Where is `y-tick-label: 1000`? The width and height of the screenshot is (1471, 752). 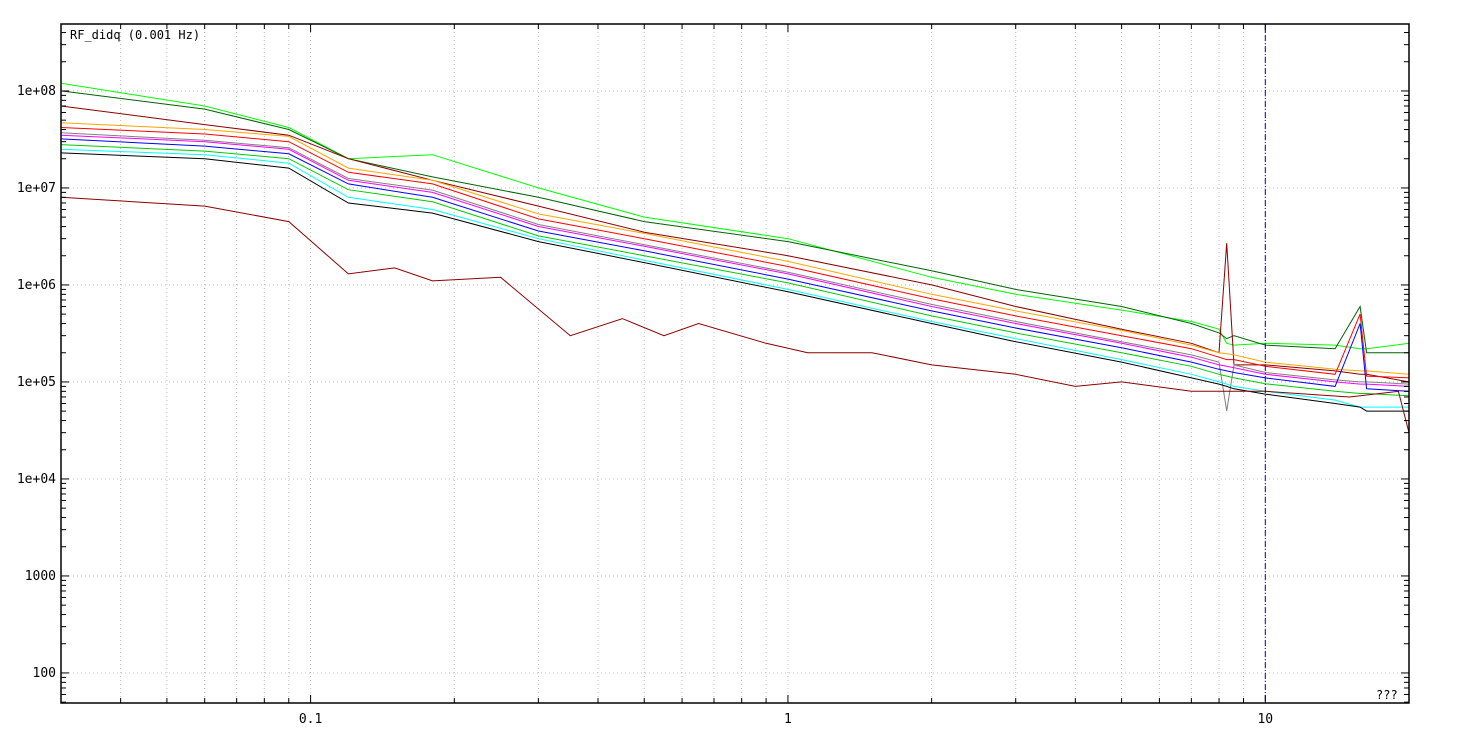
y-tick-label: 1000 is located at coordinates (40, 576).